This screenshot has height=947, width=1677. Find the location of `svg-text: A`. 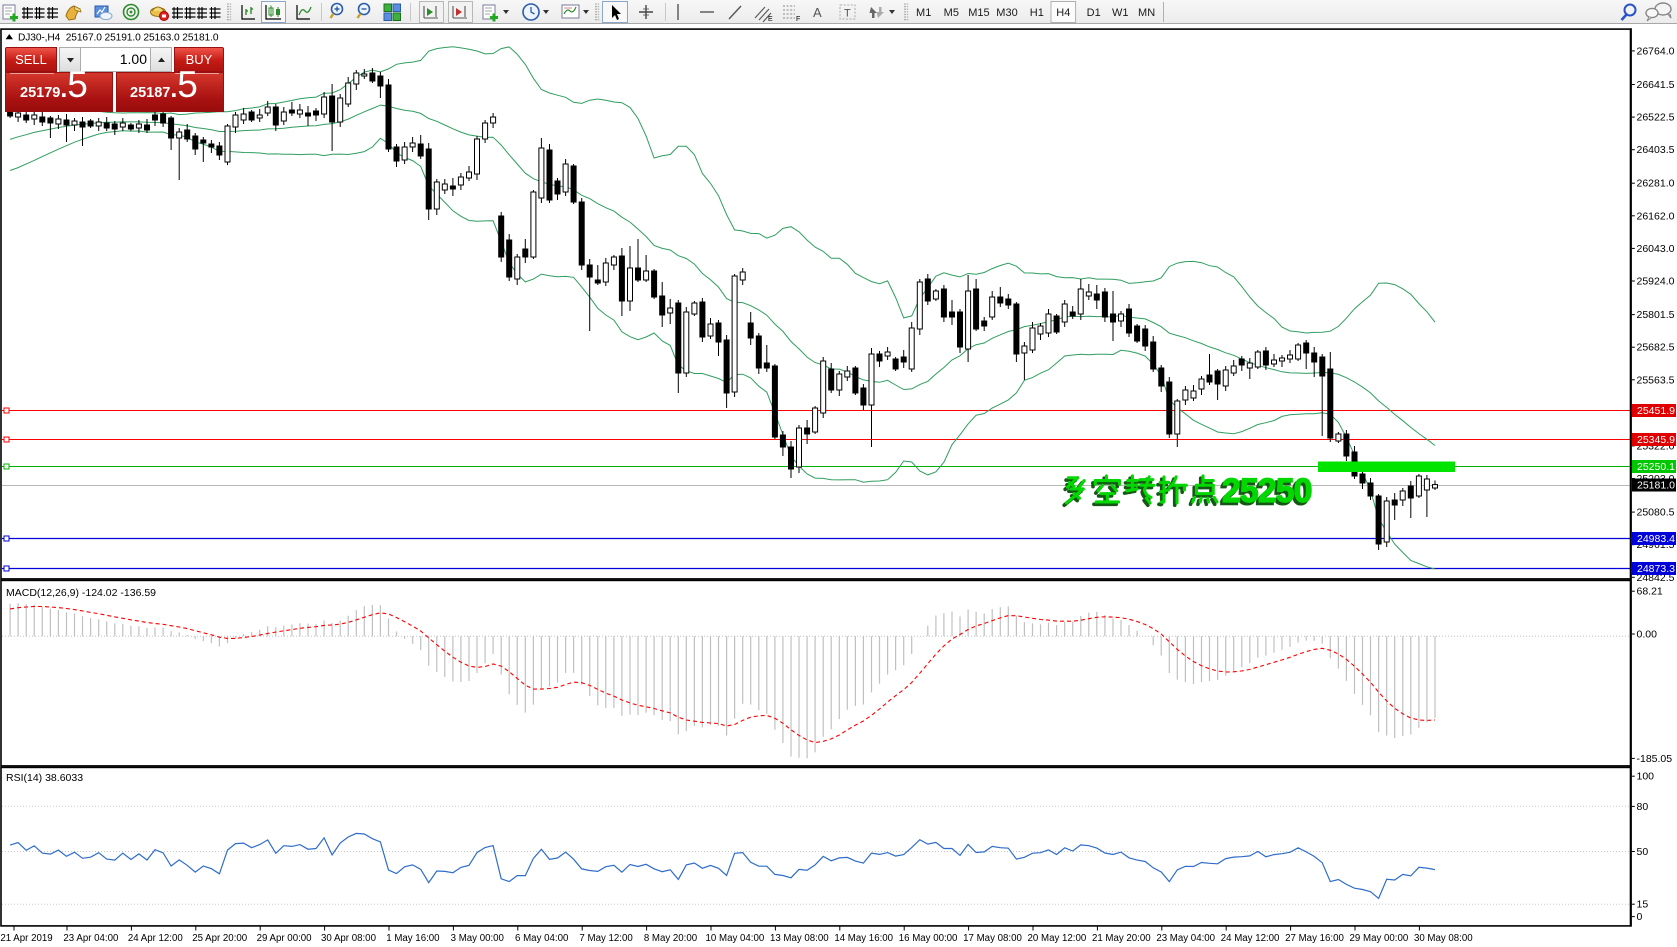

svg-text: A is located at coordinates (817, 12).